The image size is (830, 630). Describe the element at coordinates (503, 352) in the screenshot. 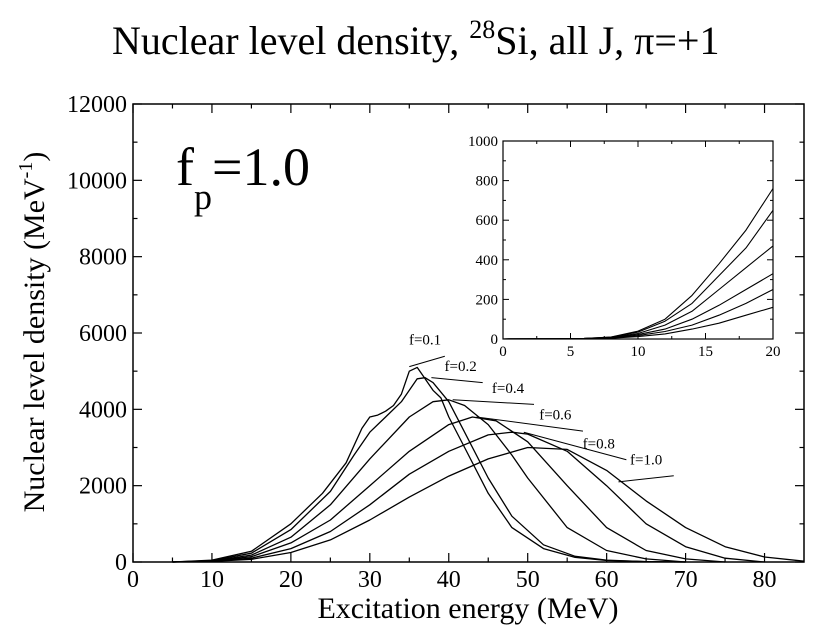

I see `inset-x-tick-label: 0` at that location.